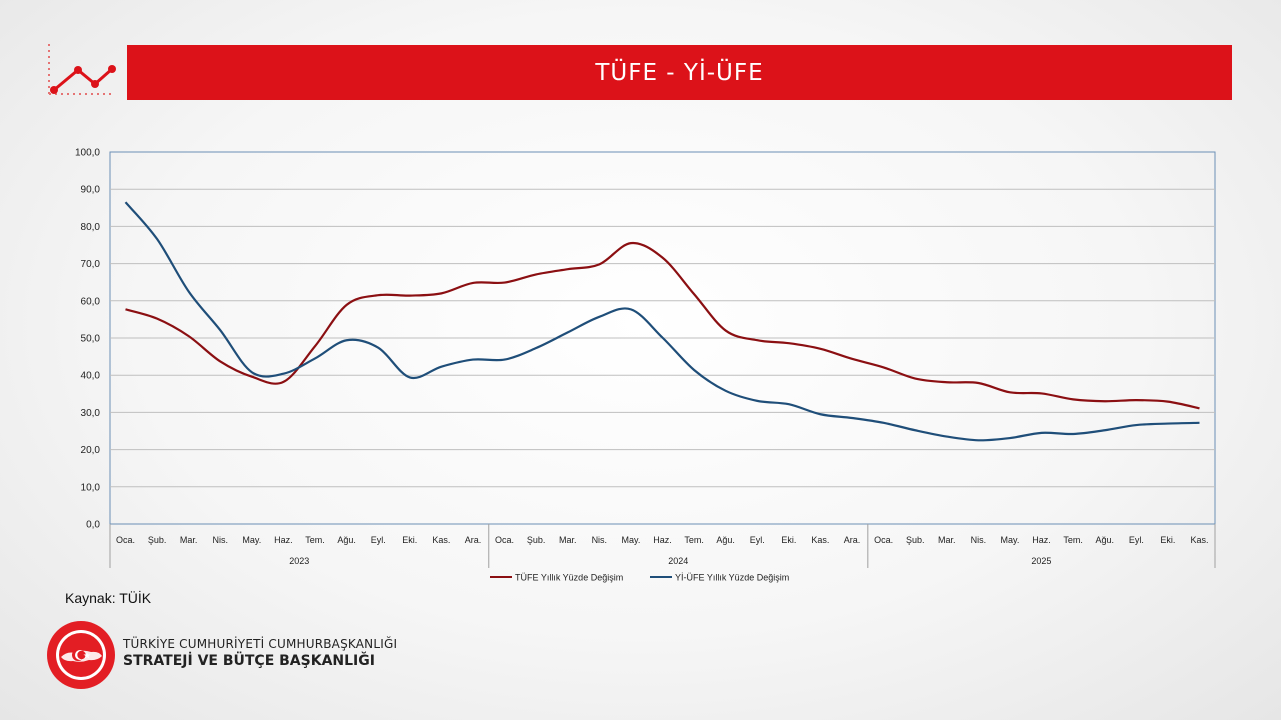 The width and height of the screenshot is (1281, 720). What do you see at coordinates (679, 72) in the screenshot?
I see `page-title: TÜFE - Yİ-ÜFE` at bounding box center [679, 72].